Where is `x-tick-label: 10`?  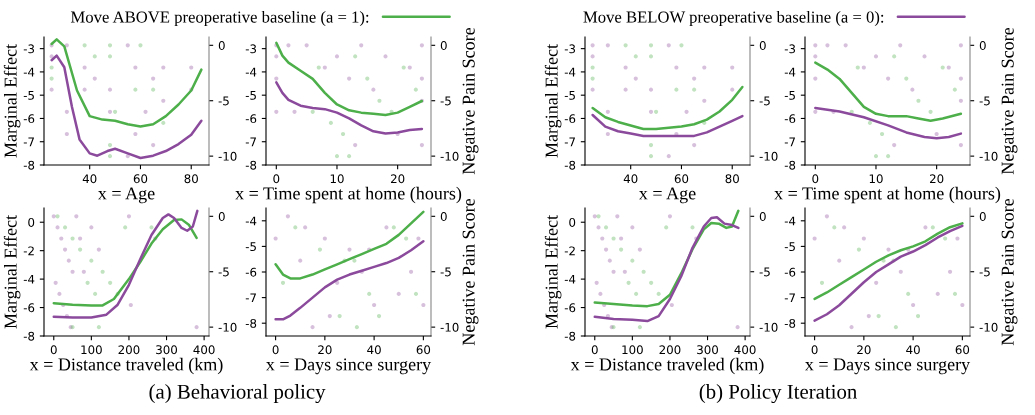
x-tick-label: 10 is located at coordinates (337, 179).